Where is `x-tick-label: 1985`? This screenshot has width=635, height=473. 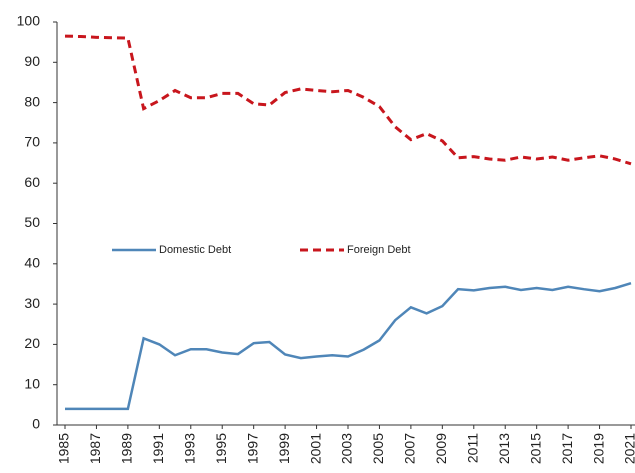 x-tick-label: 1985 is located at coordinates (64, 448).